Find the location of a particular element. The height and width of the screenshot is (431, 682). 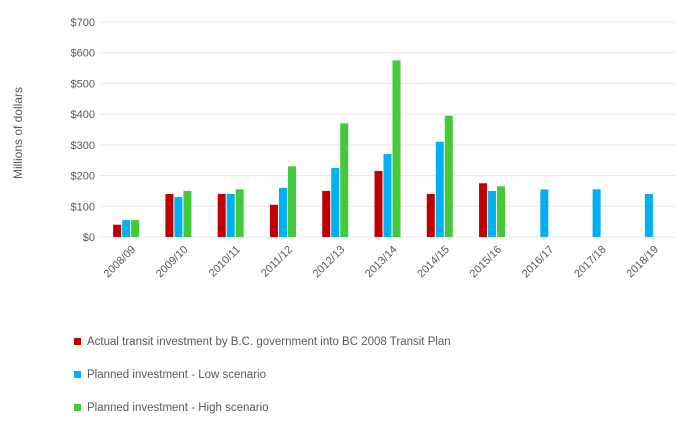

x-tick-label: 2016/17 is located at coordinates (538, 262).